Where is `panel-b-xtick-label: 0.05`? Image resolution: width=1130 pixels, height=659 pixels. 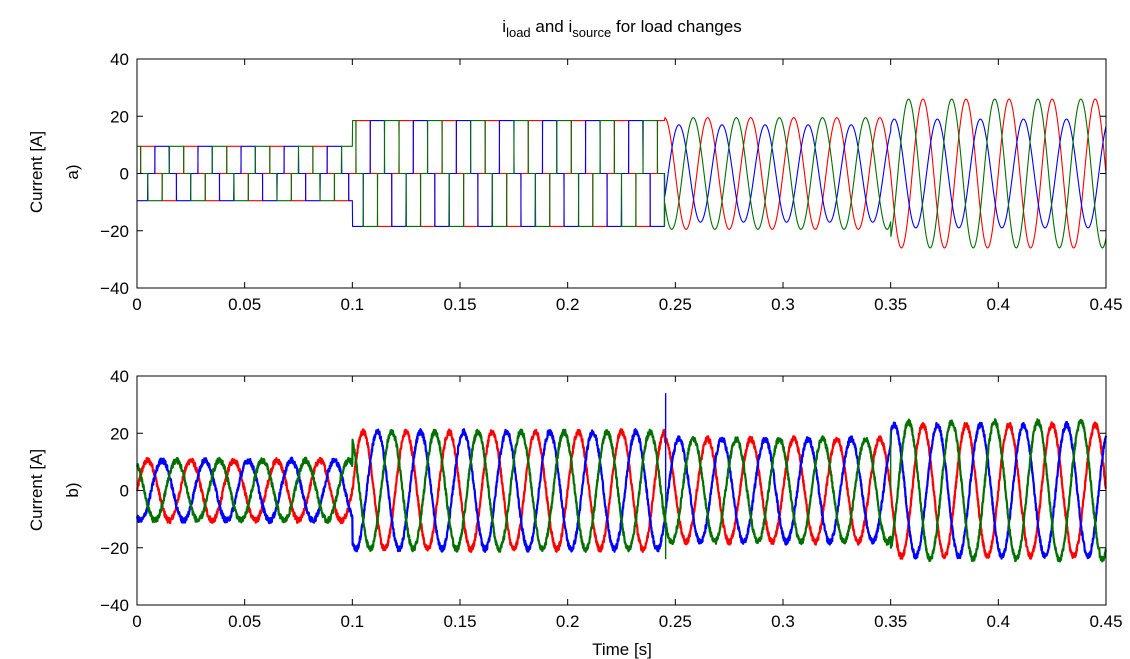
panel-b-xtick-label: 0.05 is located at coordinates (244, 621).